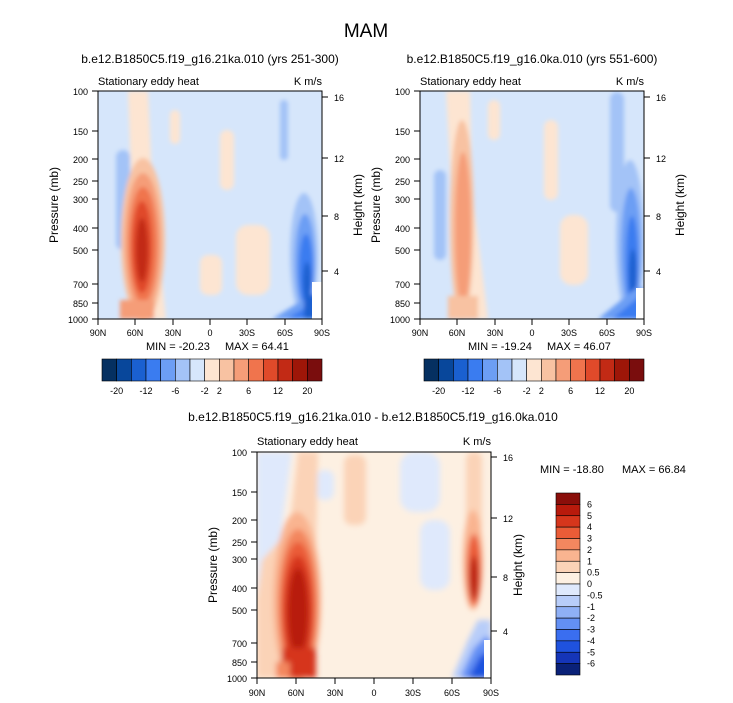 The image size is (733, 703). Describe the element at coordinates (402, 182) in the screenshot. I see `panel-2-ytick-250: 250` at that location.